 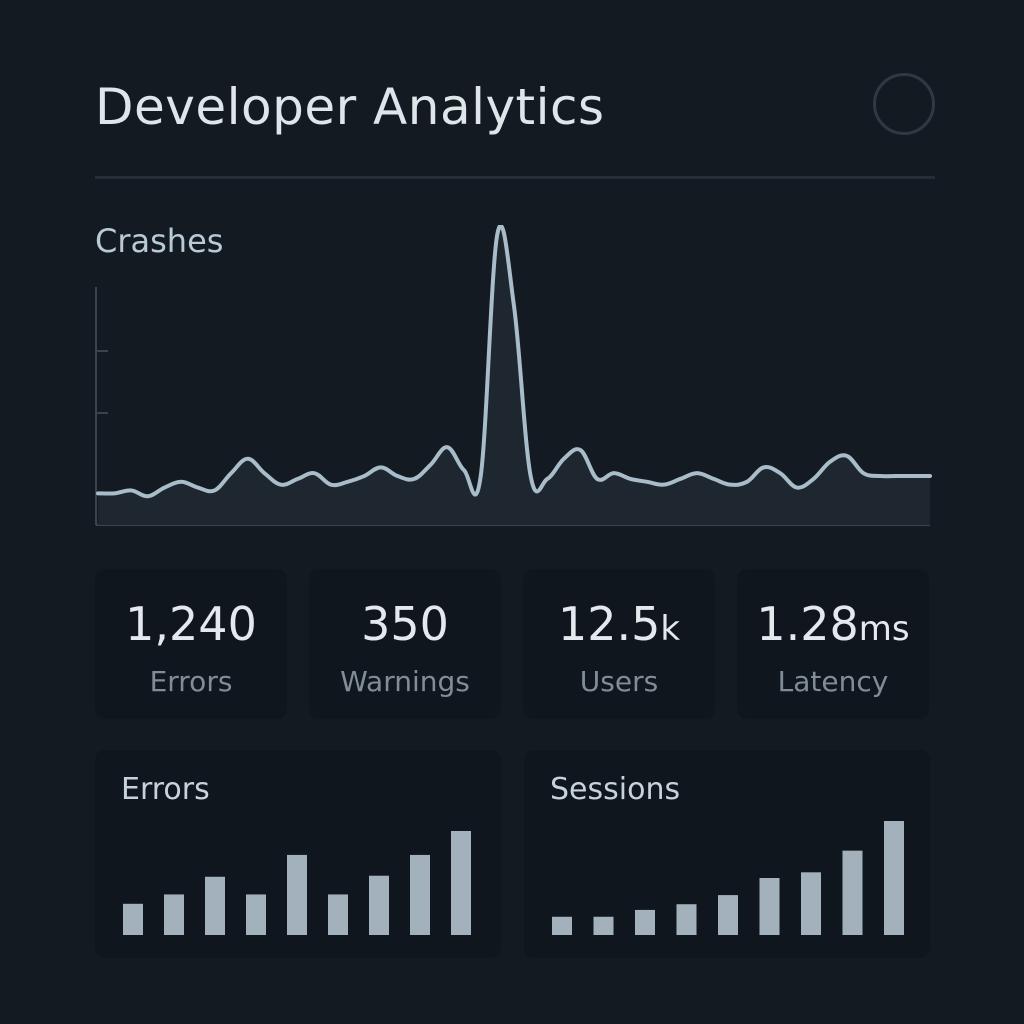 What do you see at coordinates (807, 624) in the screenshot?
I see `stat-value-latency: 1.28` at bounding box center [807, 624].